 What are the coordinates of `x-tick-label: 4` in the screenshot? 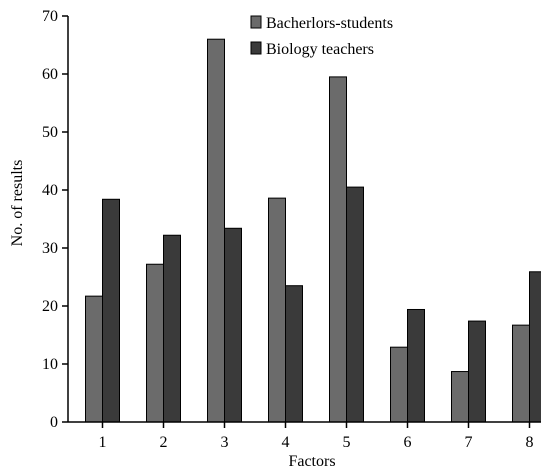 It's located at (286, 442).